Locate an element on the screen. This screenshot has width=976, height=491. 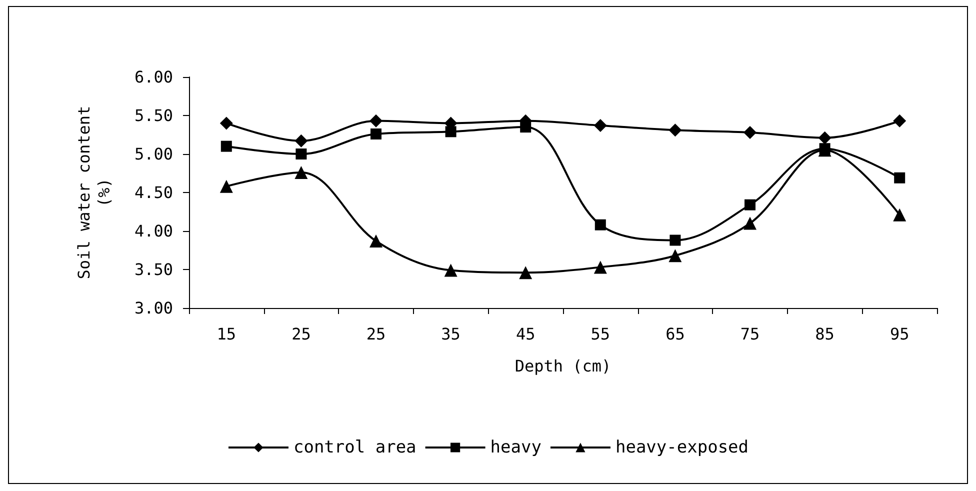
y-axis-title: Soil water content (%) is located at coordinates (94, 193).